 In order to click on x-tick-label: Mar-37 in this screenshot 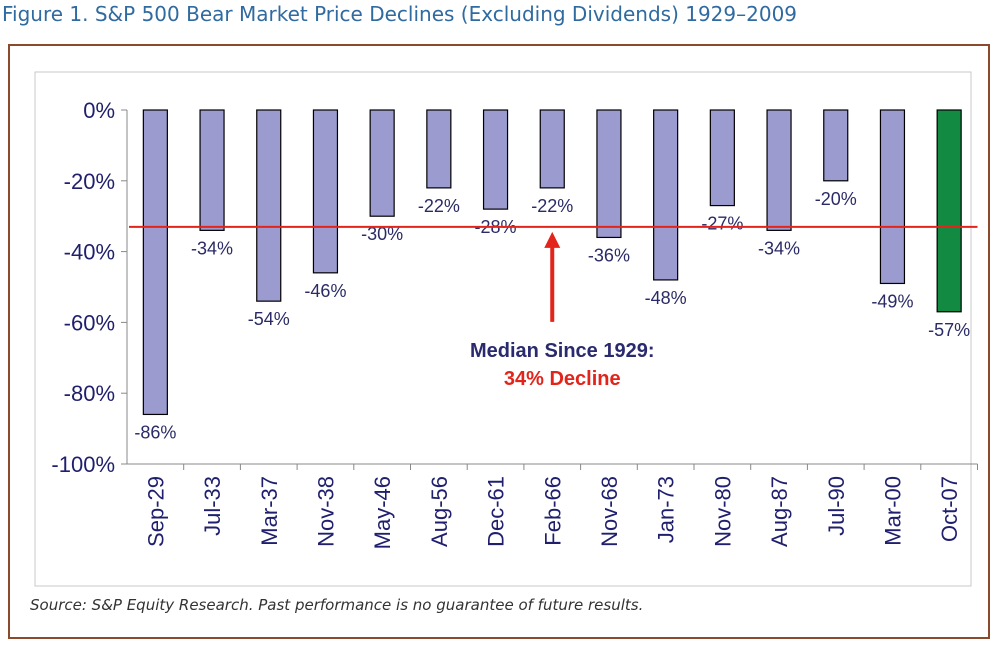, I will do `click(269, 511)`.